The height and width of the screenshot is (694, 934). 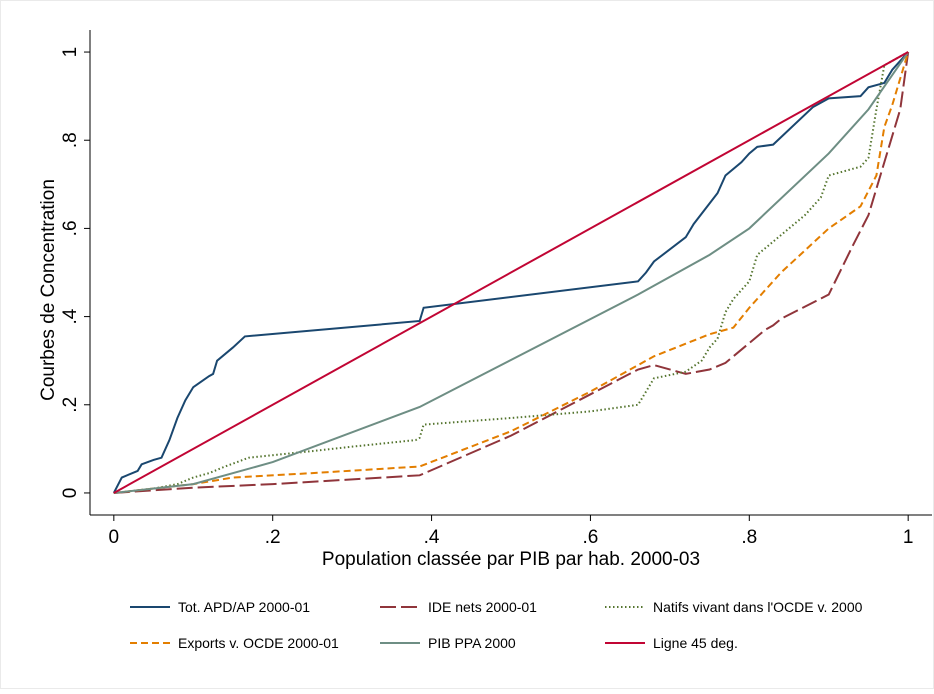 What do you see at coordinates (70, 52) in the screenshot?
I see `y-tick-label: 1` at bounding box center [70, 52].